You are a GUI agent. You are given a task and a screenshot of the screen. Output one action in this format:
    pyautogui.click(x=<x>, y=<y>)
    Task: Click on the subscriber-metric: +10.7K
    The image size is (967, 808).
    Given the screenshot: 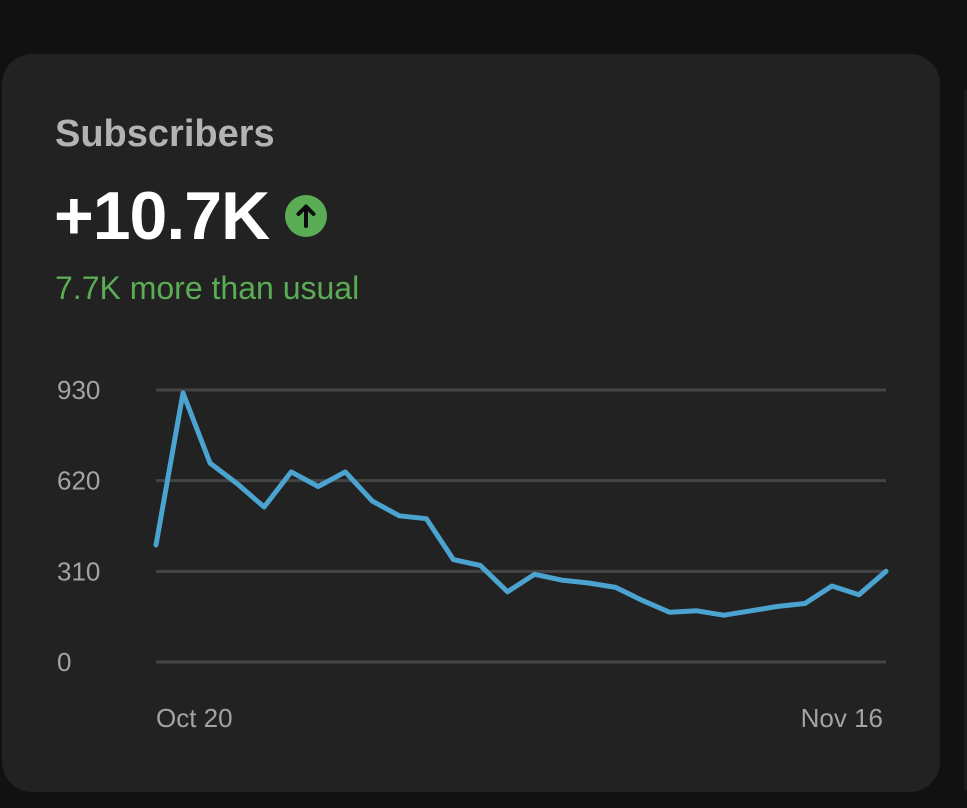 What is the action you would take?
    pyautogui.click(x=162, y=216)
    